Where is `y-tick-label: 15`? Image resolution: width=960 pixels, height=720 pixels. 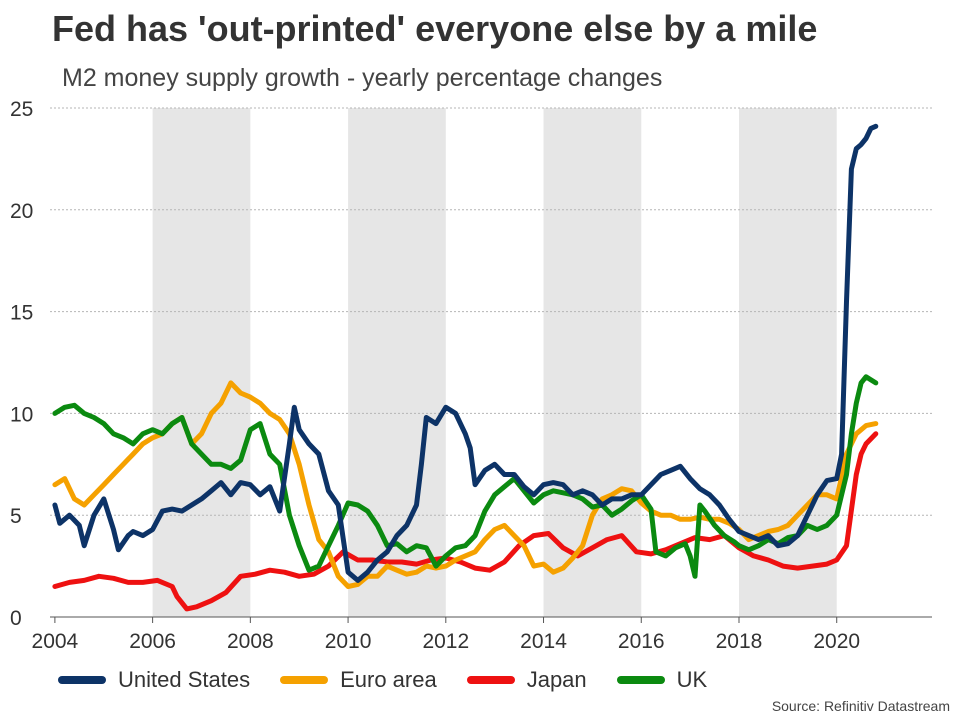 y-tick-label: 15 is located at coordinates (21, 313).